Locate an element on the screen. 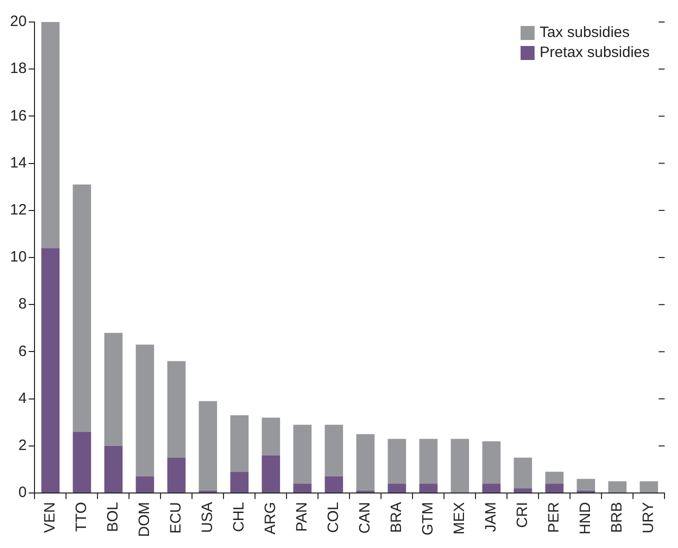 This screenshot has height=548, width=678. y-tick-label: 10 is located at coordinates (18, 257).